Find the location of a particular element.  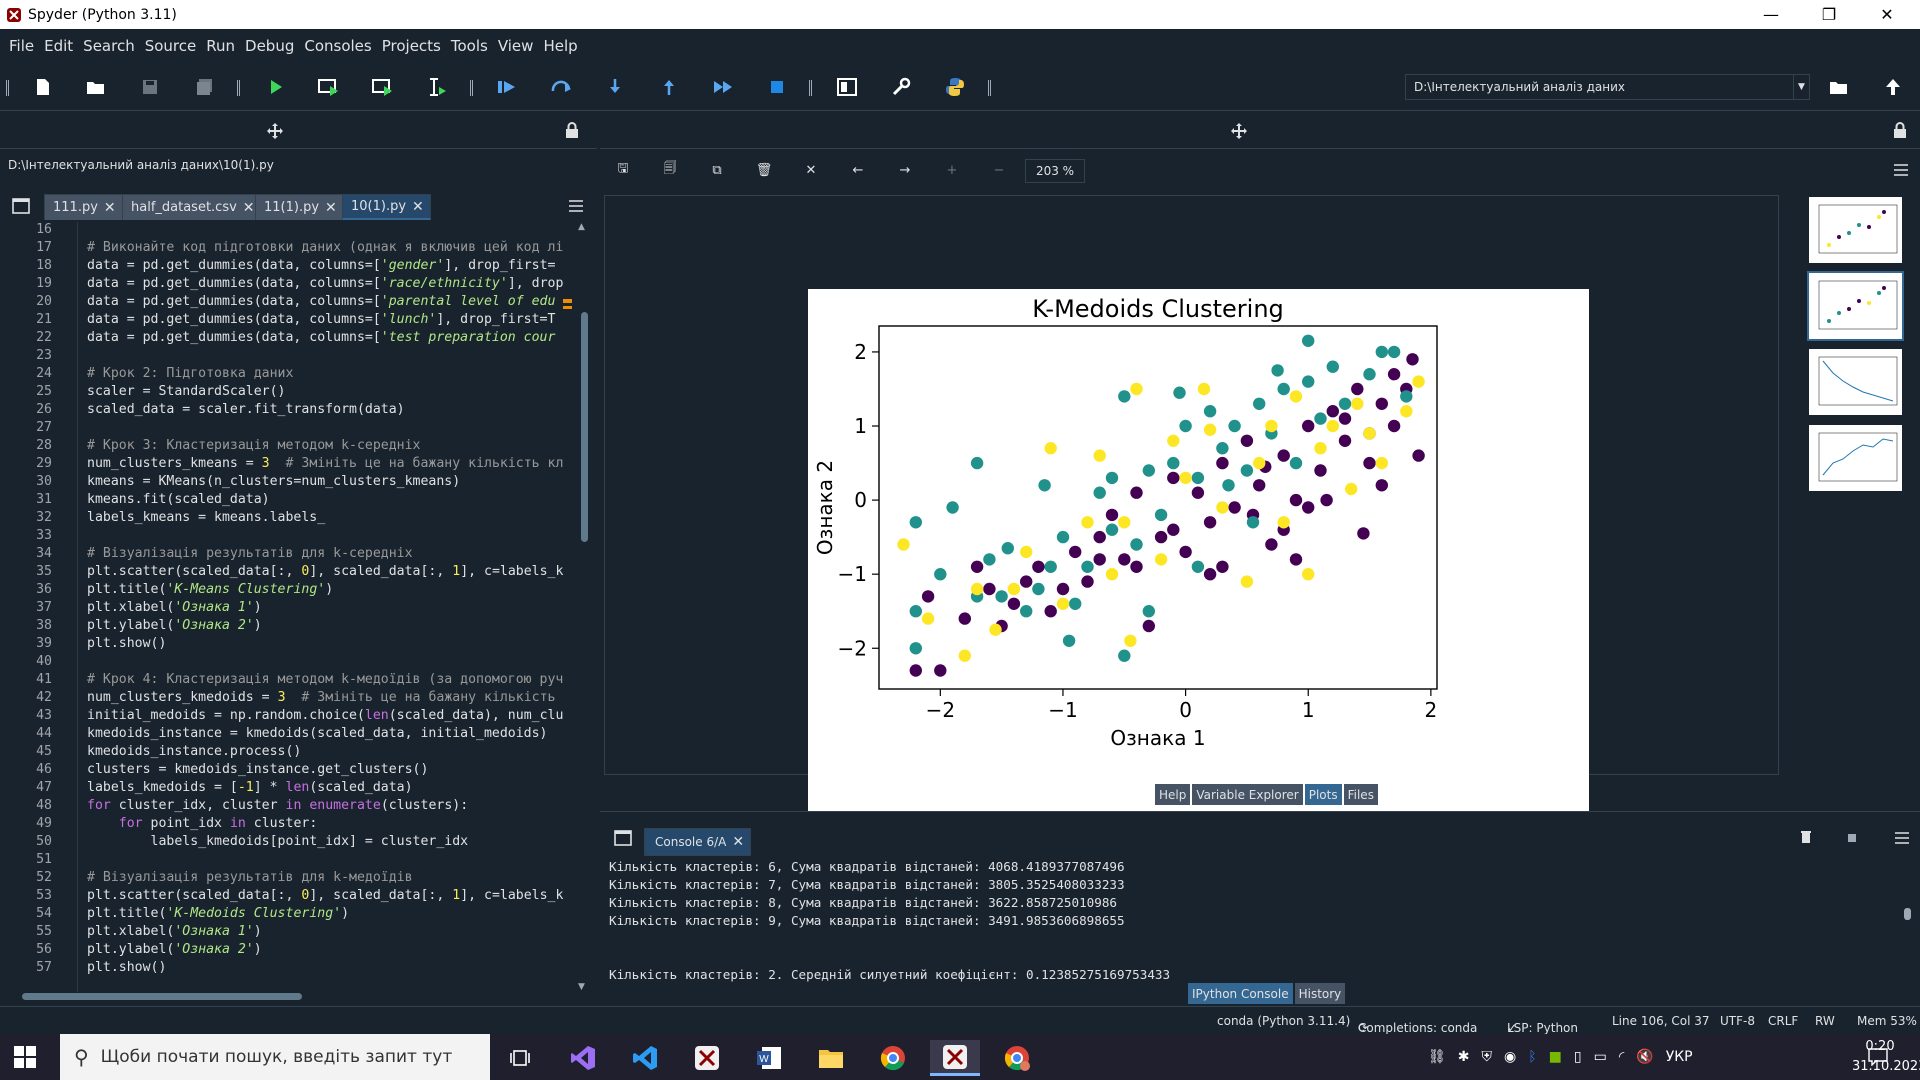

tab-help: Help is located at coordinates (1173, 794).